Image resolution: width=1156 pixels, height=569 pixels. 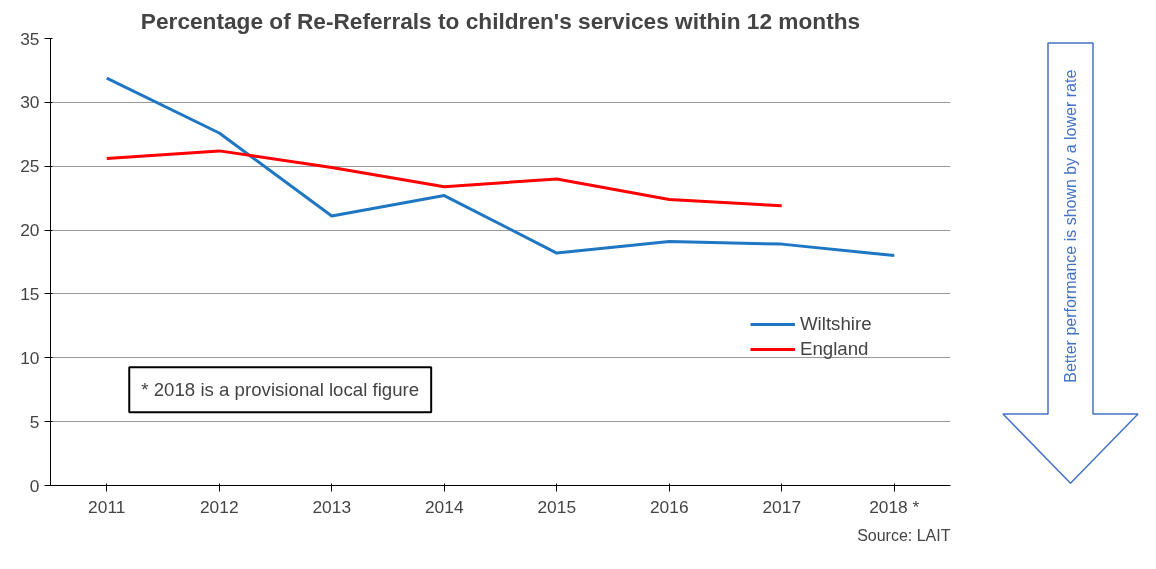 What do you see at coordinates (30, 357) in the screenshot?
I see `y-tick-label: 10` at bounding box center [30, 357].